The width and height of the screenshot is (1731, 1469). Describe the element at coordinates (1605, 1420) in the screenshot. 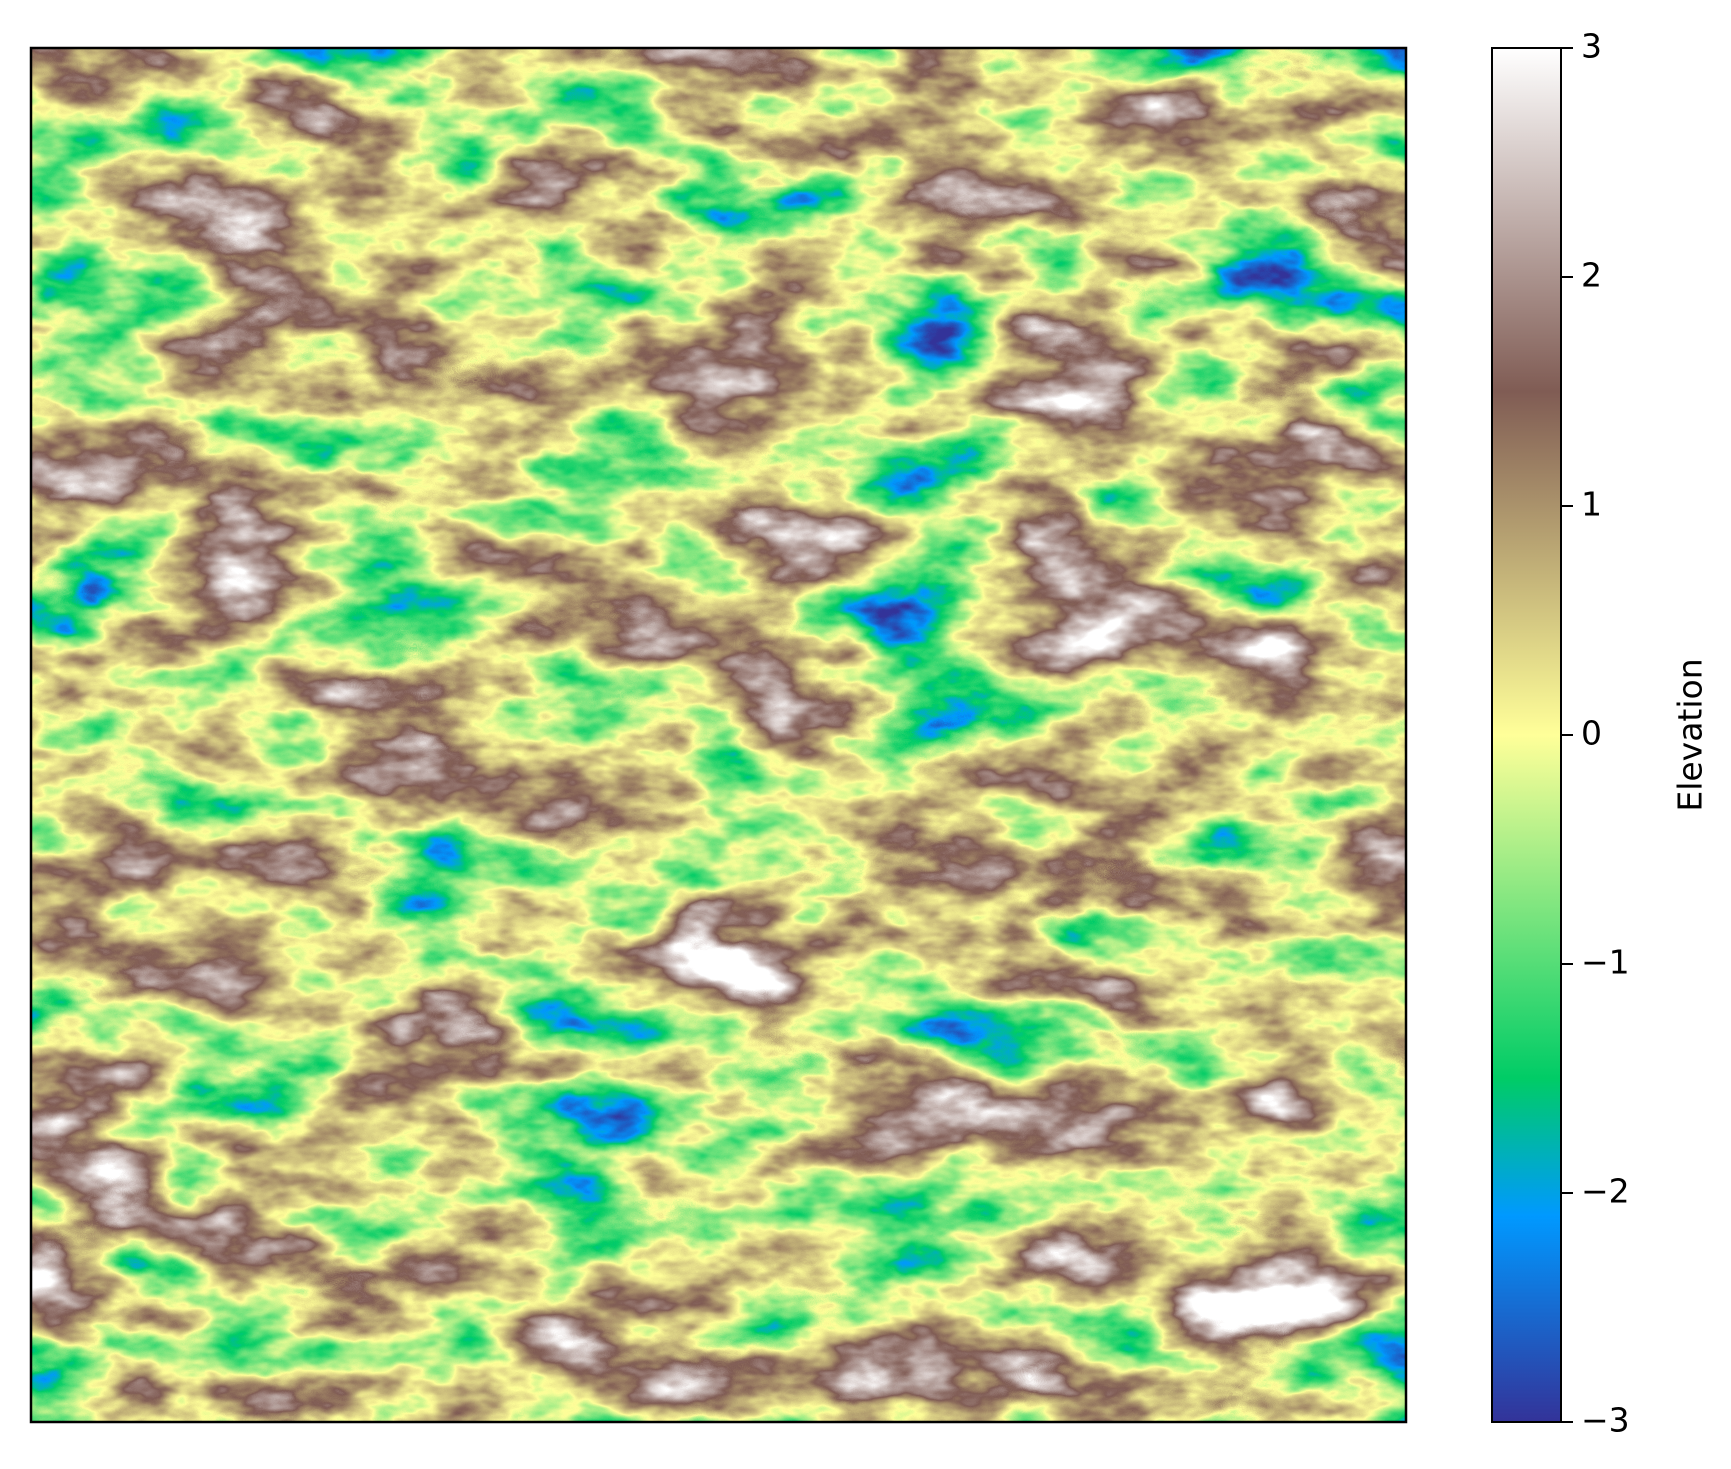

I see `colorbar-tick-label: −3` at that location.